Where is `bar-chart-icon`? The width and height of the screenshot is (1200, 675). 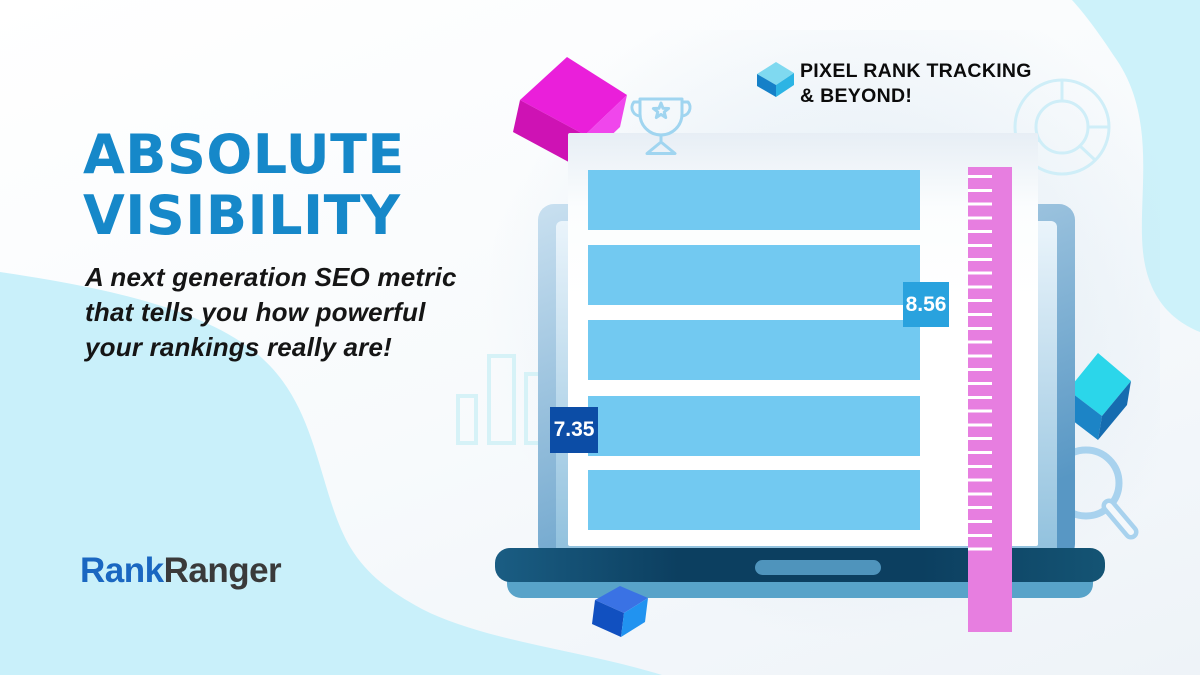
bar-chart-icon is located at coordinates (503, 399).